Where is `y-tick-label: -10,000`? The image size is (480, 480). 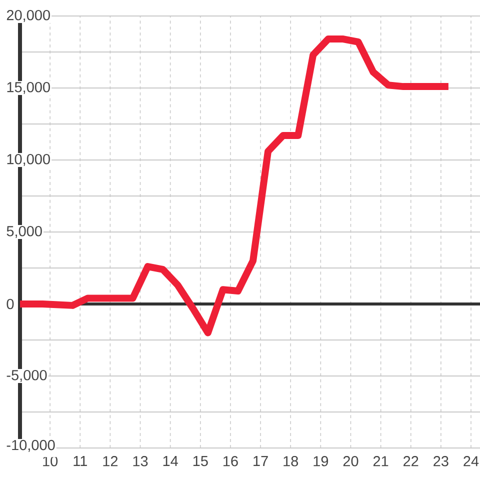
y-tick-label: -10,000 is located at coordinates (30, 446).